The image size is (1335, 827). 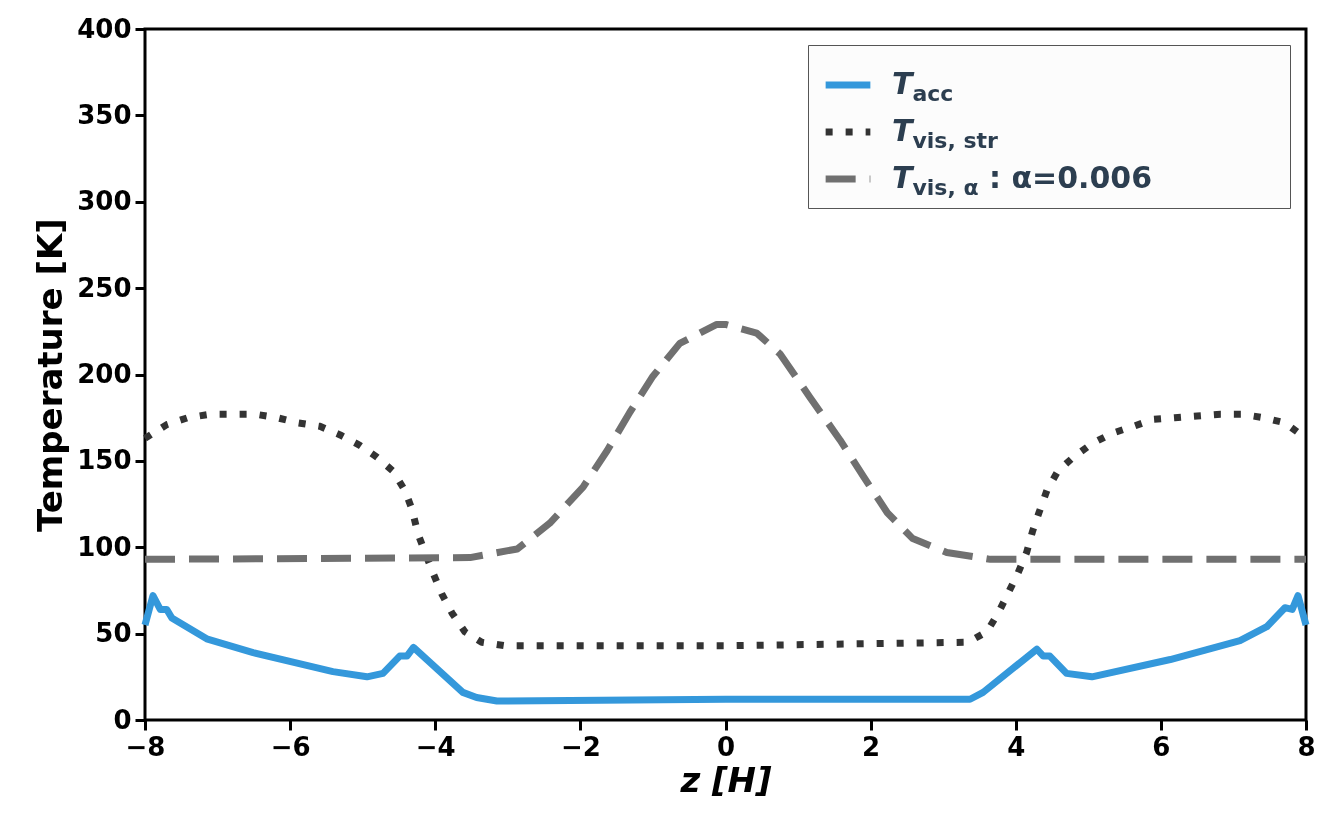 What do you see at coordinates (945, 133) in the screenshot?
I see `legend-label: T$_{vis, str}$` at bounding box center [945, 133].